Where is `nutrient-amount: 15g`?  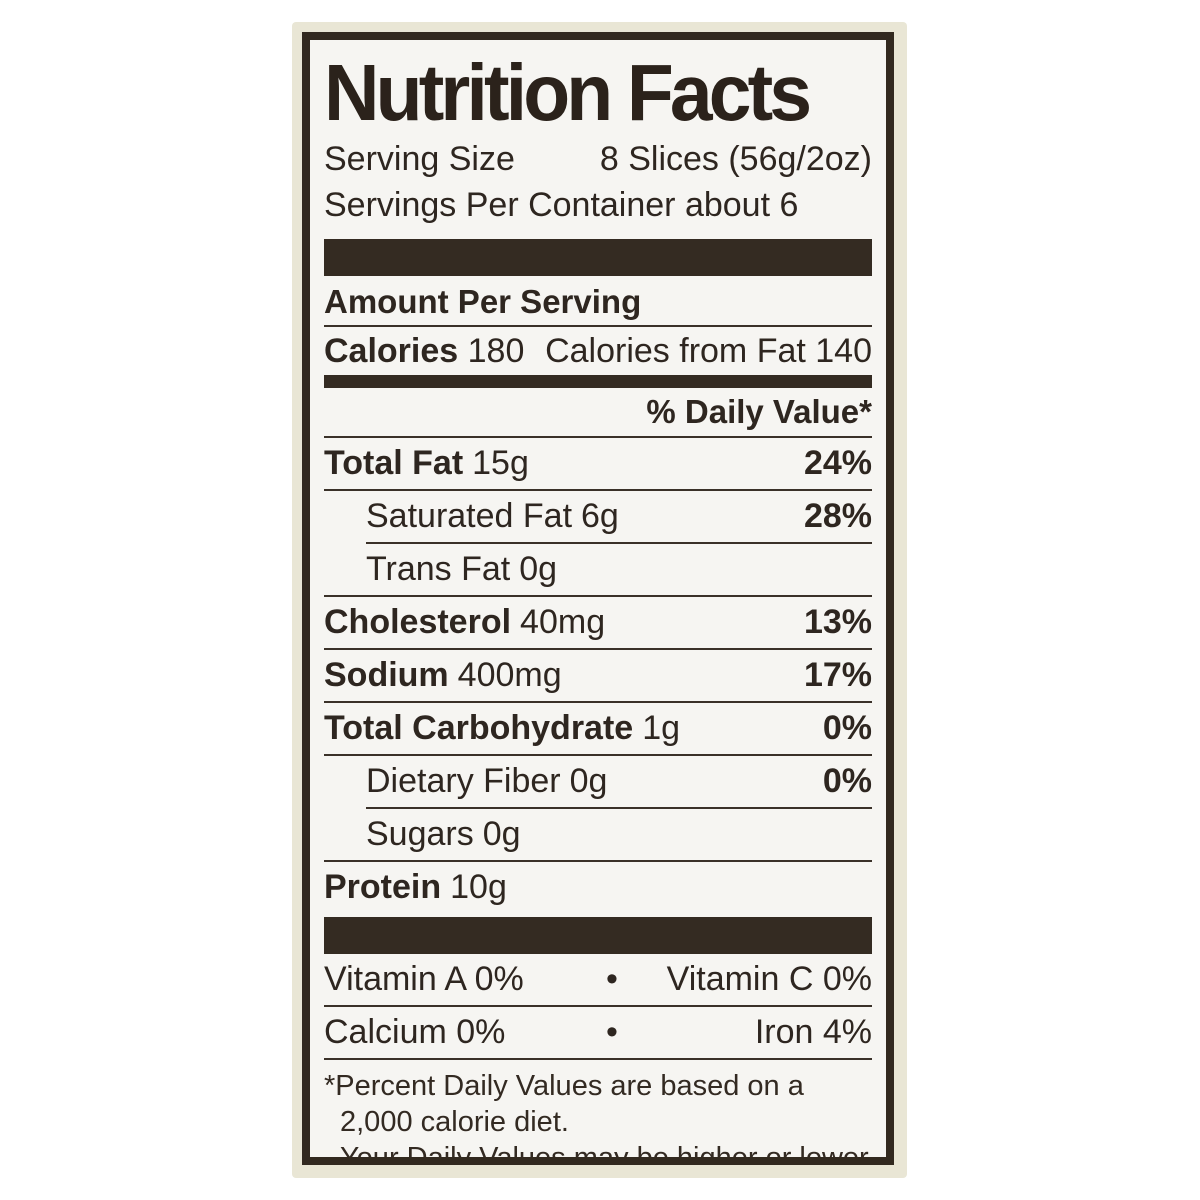 nutrient-amount: 15g is located at coordinates (500, 463).